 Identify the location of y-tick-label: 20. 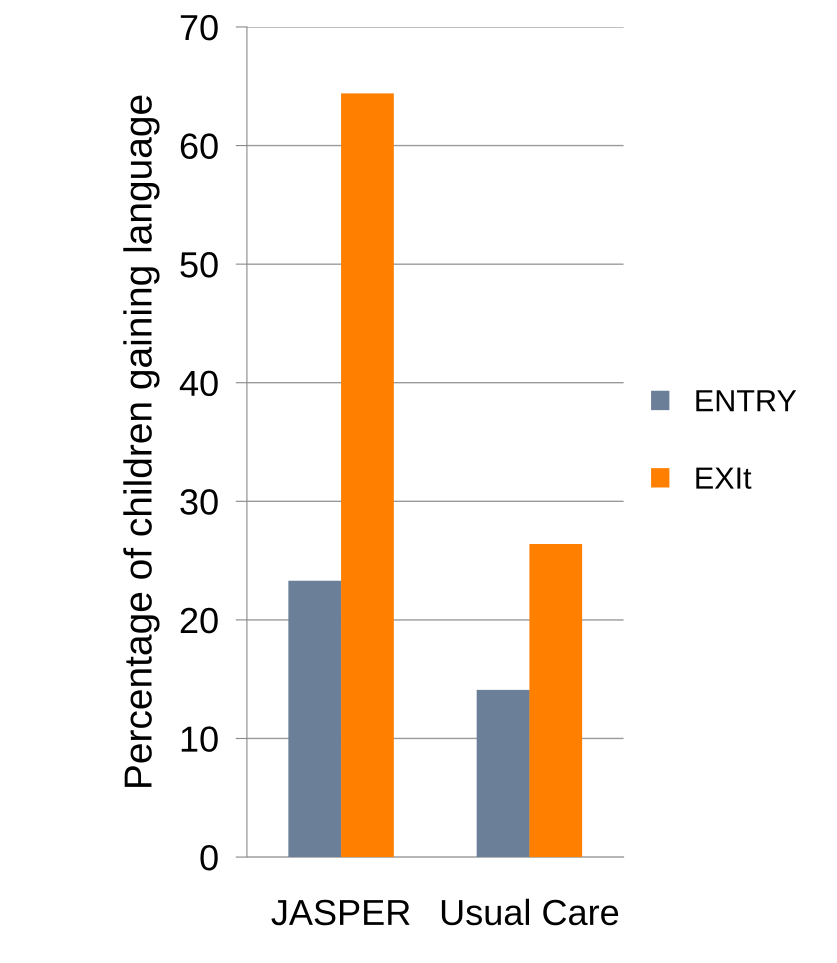
(199, 621).